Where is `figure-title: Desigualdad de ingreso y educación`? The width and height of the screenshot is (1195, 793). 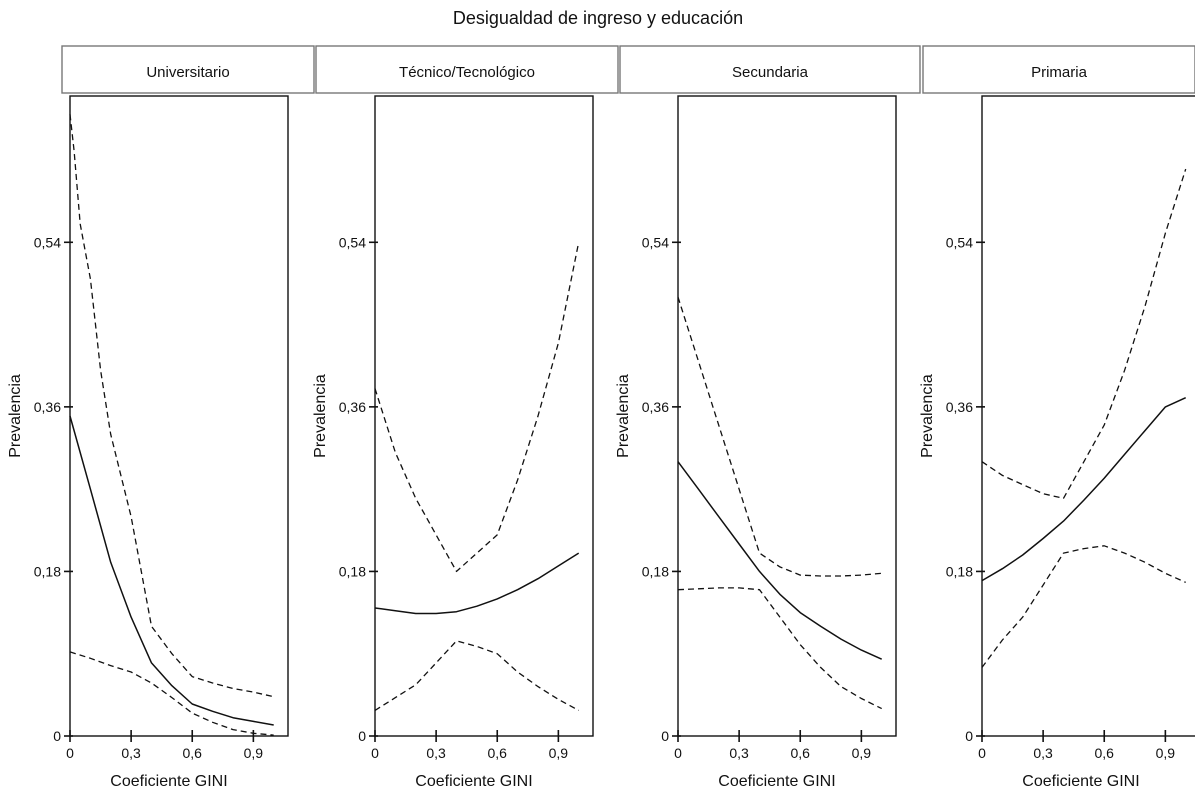 figure-title: Desigualdad de ingreso y educación is located at coordinates (598, 18).